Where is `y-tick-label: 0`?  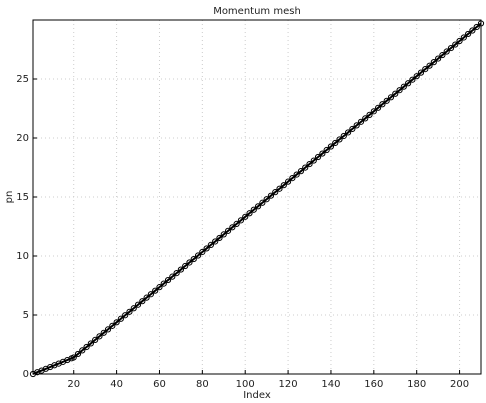
y-tick-label: 0 is located at coordinates (26, 374).